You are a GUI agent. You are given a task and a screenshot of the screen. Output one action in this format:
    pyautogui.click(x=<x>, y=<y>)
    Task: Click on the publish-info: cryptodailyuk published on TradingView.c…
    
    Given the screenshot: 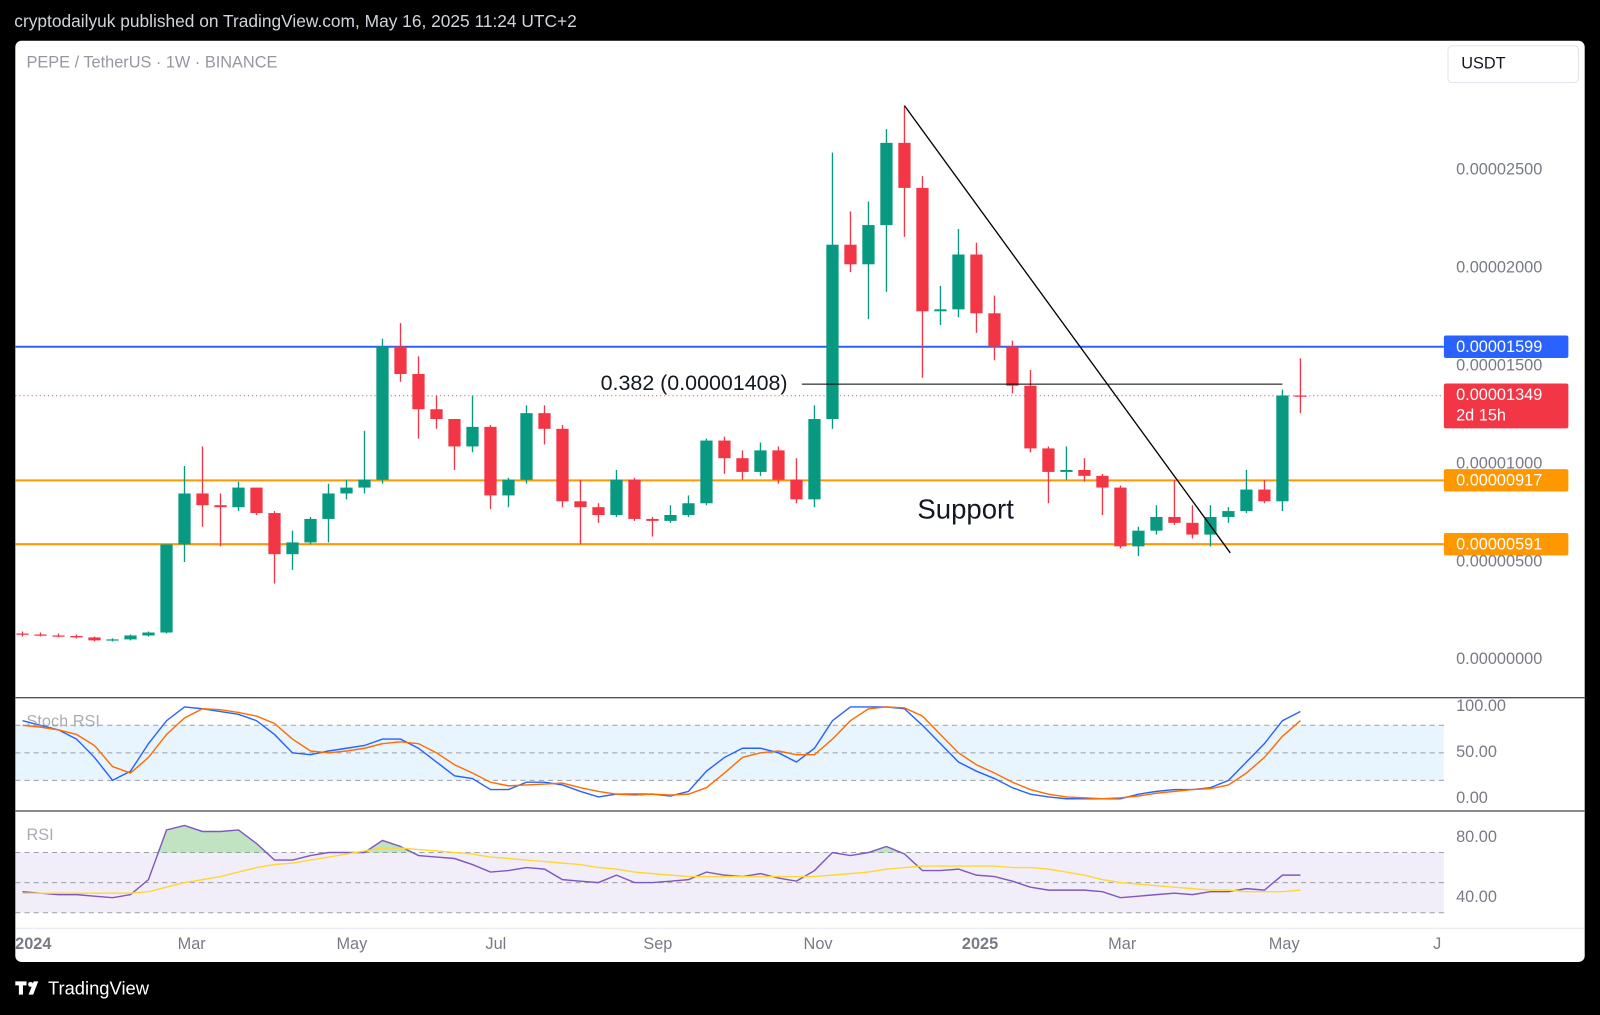 What is the action you would take?
    pyautogui.click(x=295, y=21)
    